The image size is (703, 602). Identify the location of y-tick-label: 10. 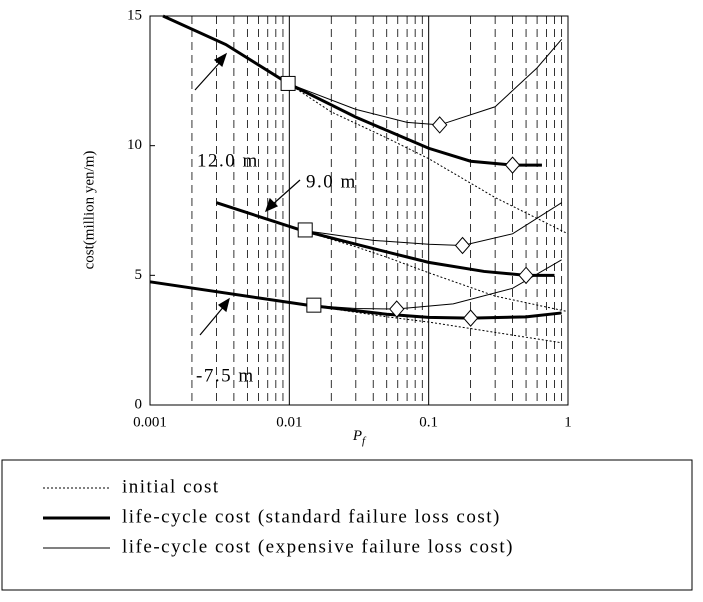
(134, 145).